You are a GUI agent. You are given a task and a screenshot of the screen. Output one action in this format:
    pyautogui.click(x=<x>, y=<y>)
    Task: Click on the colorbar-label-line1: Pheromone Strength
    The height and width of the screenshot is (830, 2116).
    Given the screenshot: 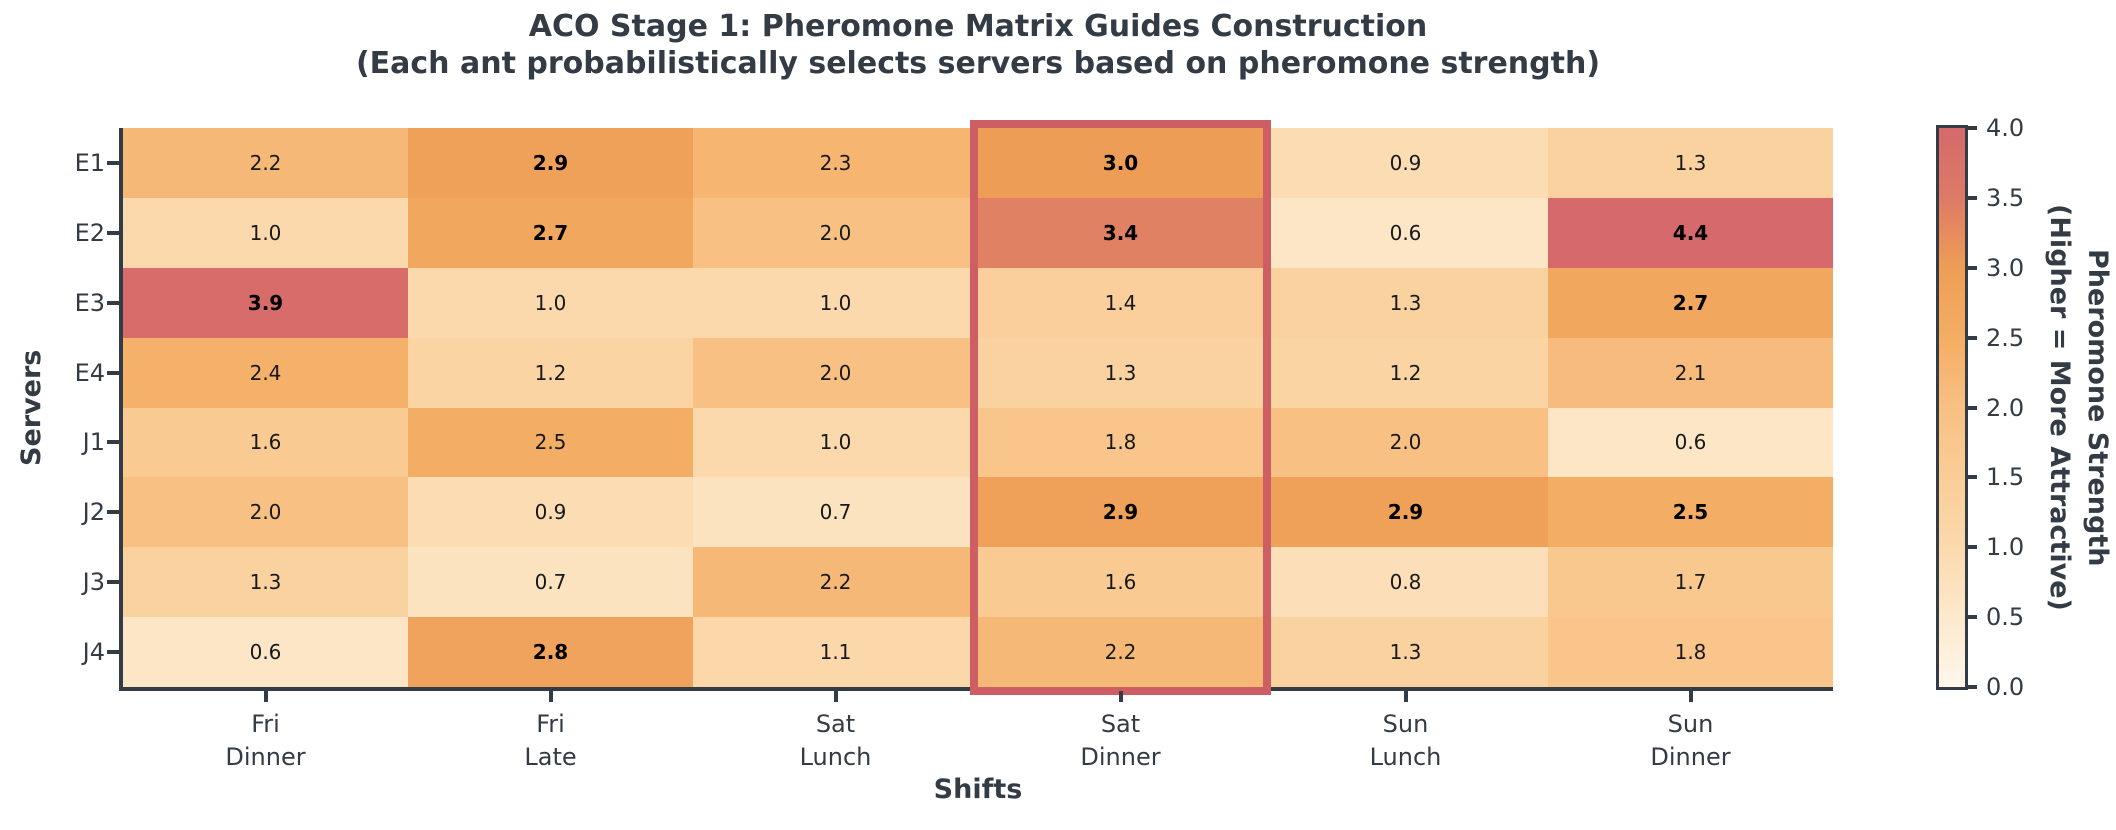 What is the action you would take?
    pyautogui.click(x=2097, y=407)
    